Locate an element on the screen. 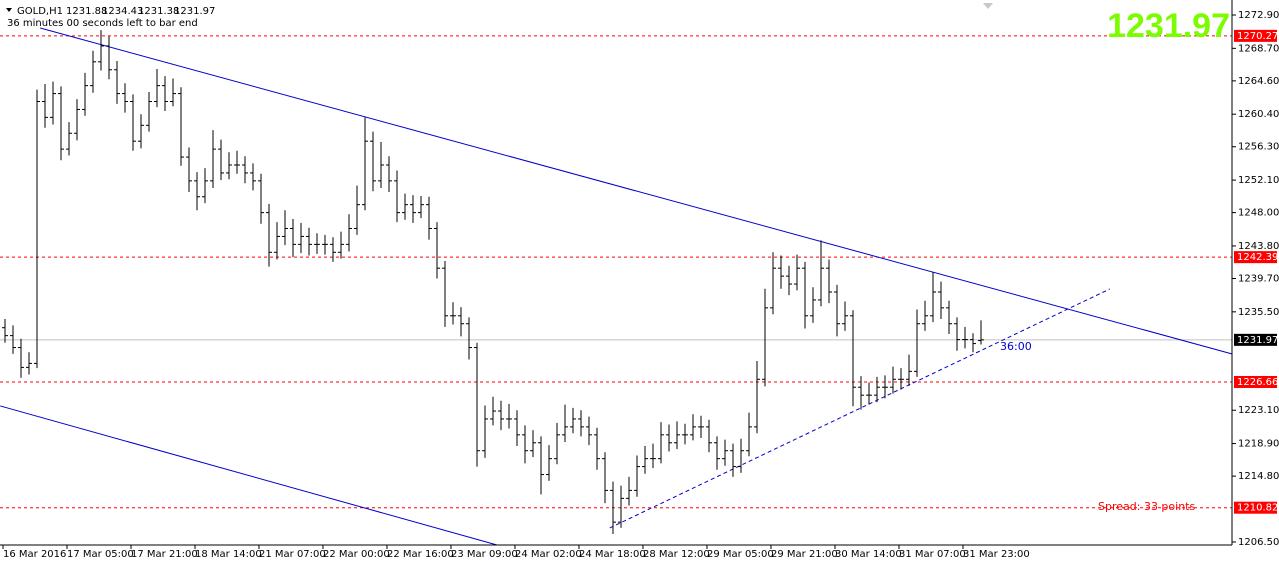 The image size is (1279, 570). x-tick-label: 16 Mar 2016 is located at coordinates (34, 554).